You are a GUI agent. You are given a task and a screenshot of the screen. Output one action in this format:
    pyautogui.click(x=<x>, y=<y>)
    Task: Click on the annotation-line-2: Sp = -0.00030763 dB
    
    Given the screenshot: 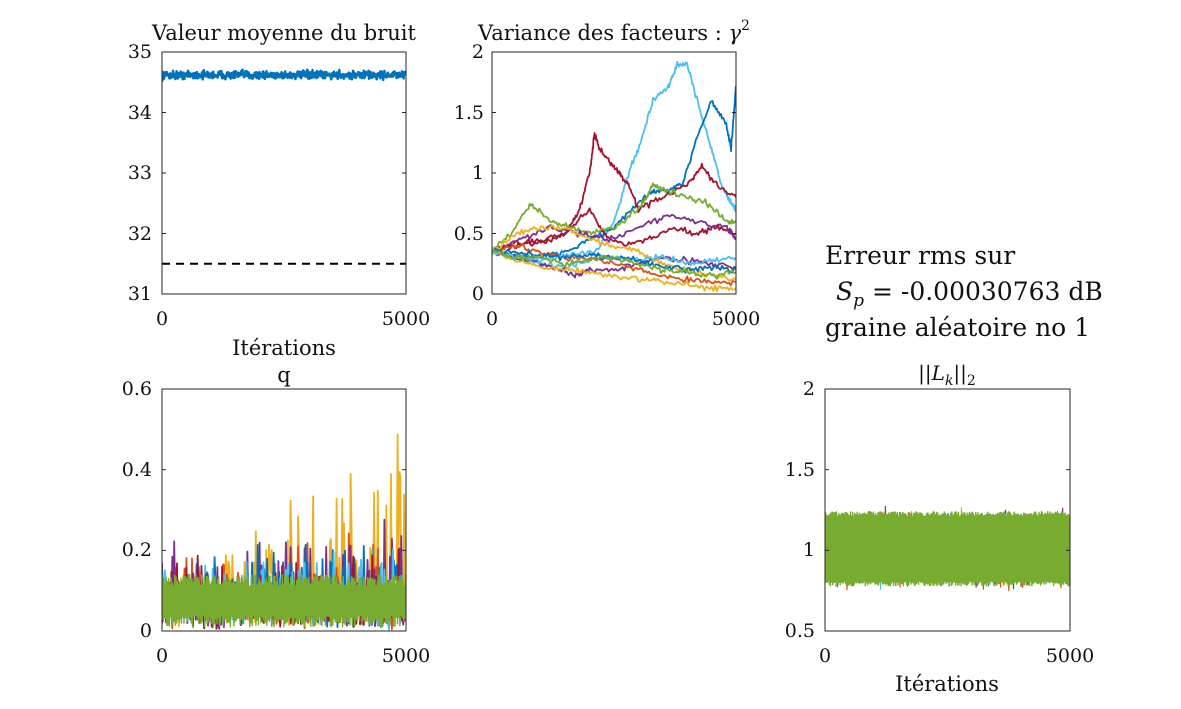 What is the action you would take?
    pyautogui.click(x=969, y=294)
    